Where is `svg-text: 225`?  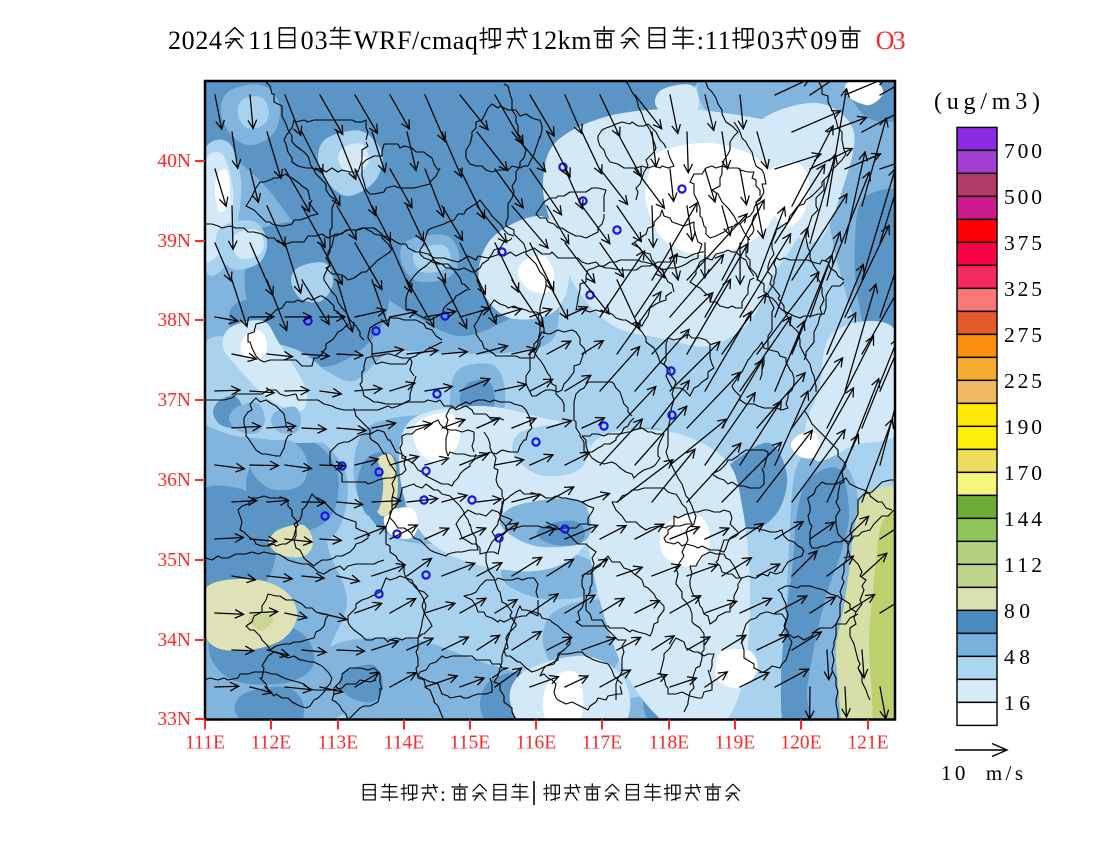
svg-text: 225 is located at coordinates (1023, 381).